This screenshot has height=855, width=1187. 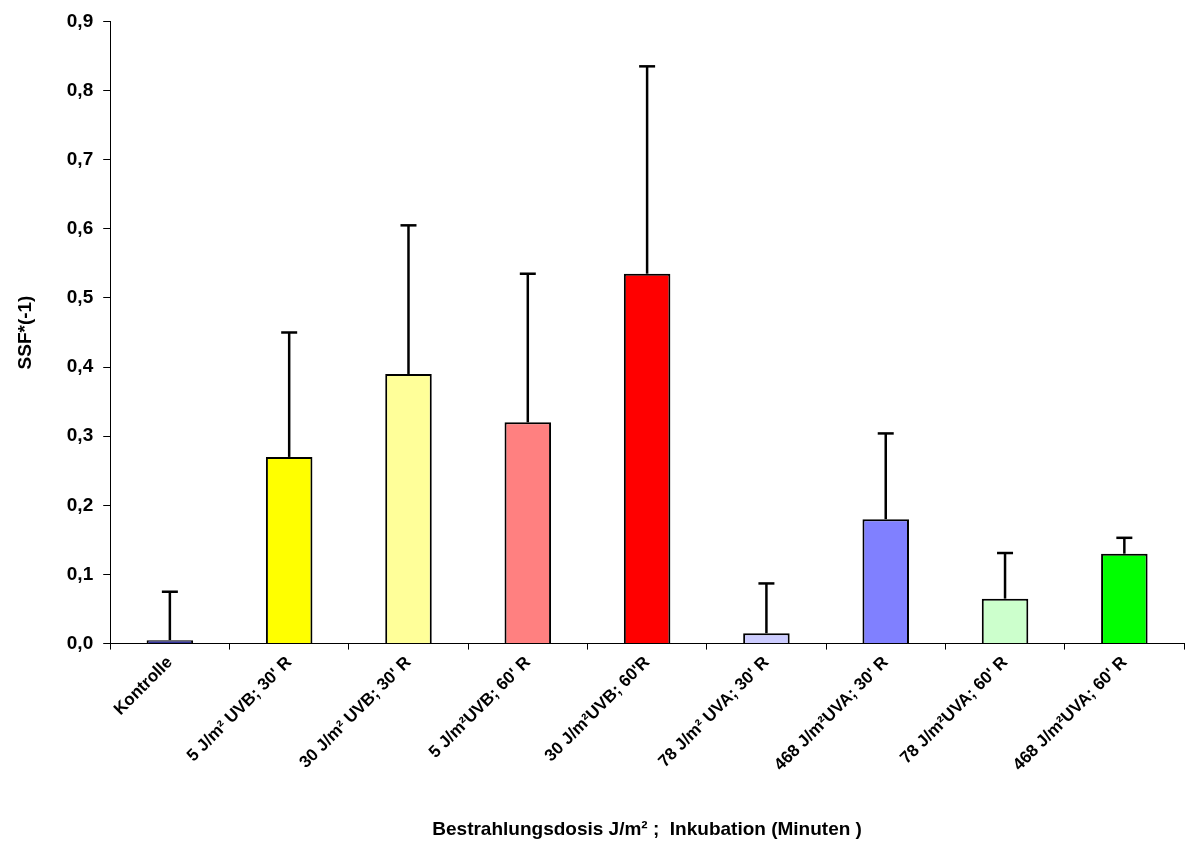 I want to click on y-tick-label: 0,3, so click(x=80, y=435).